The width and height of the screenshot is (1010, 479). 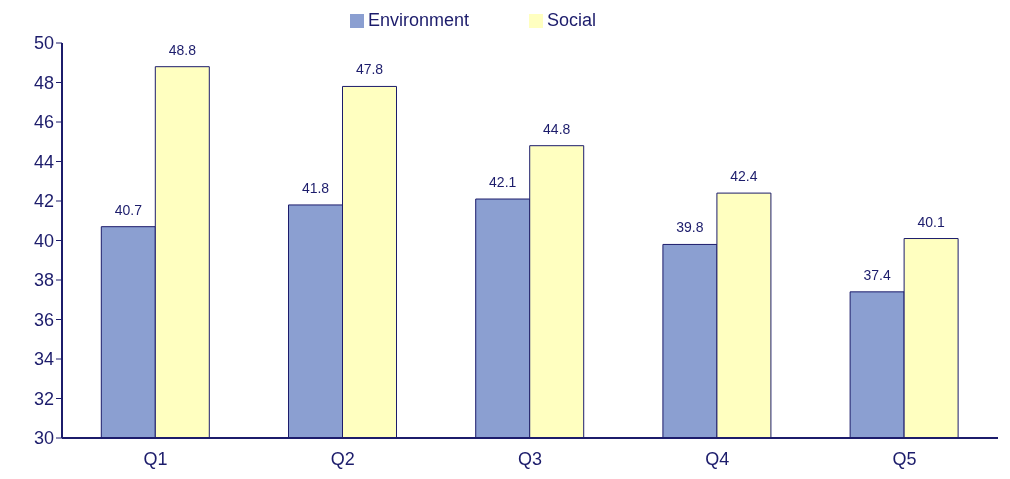 I want to click on y-tick-label: 34, so click(x=43, y=359).